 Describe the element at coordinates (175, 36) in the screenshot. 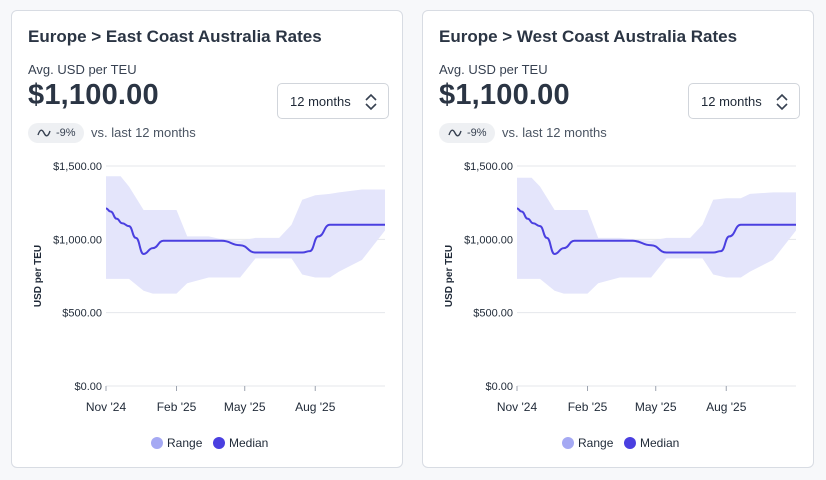

I see `card-title: Europe > East Coast Australia Rates` at that location.